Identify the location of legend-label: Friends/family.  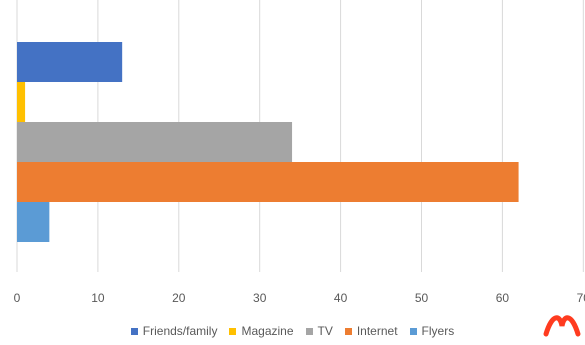
(180, 331).